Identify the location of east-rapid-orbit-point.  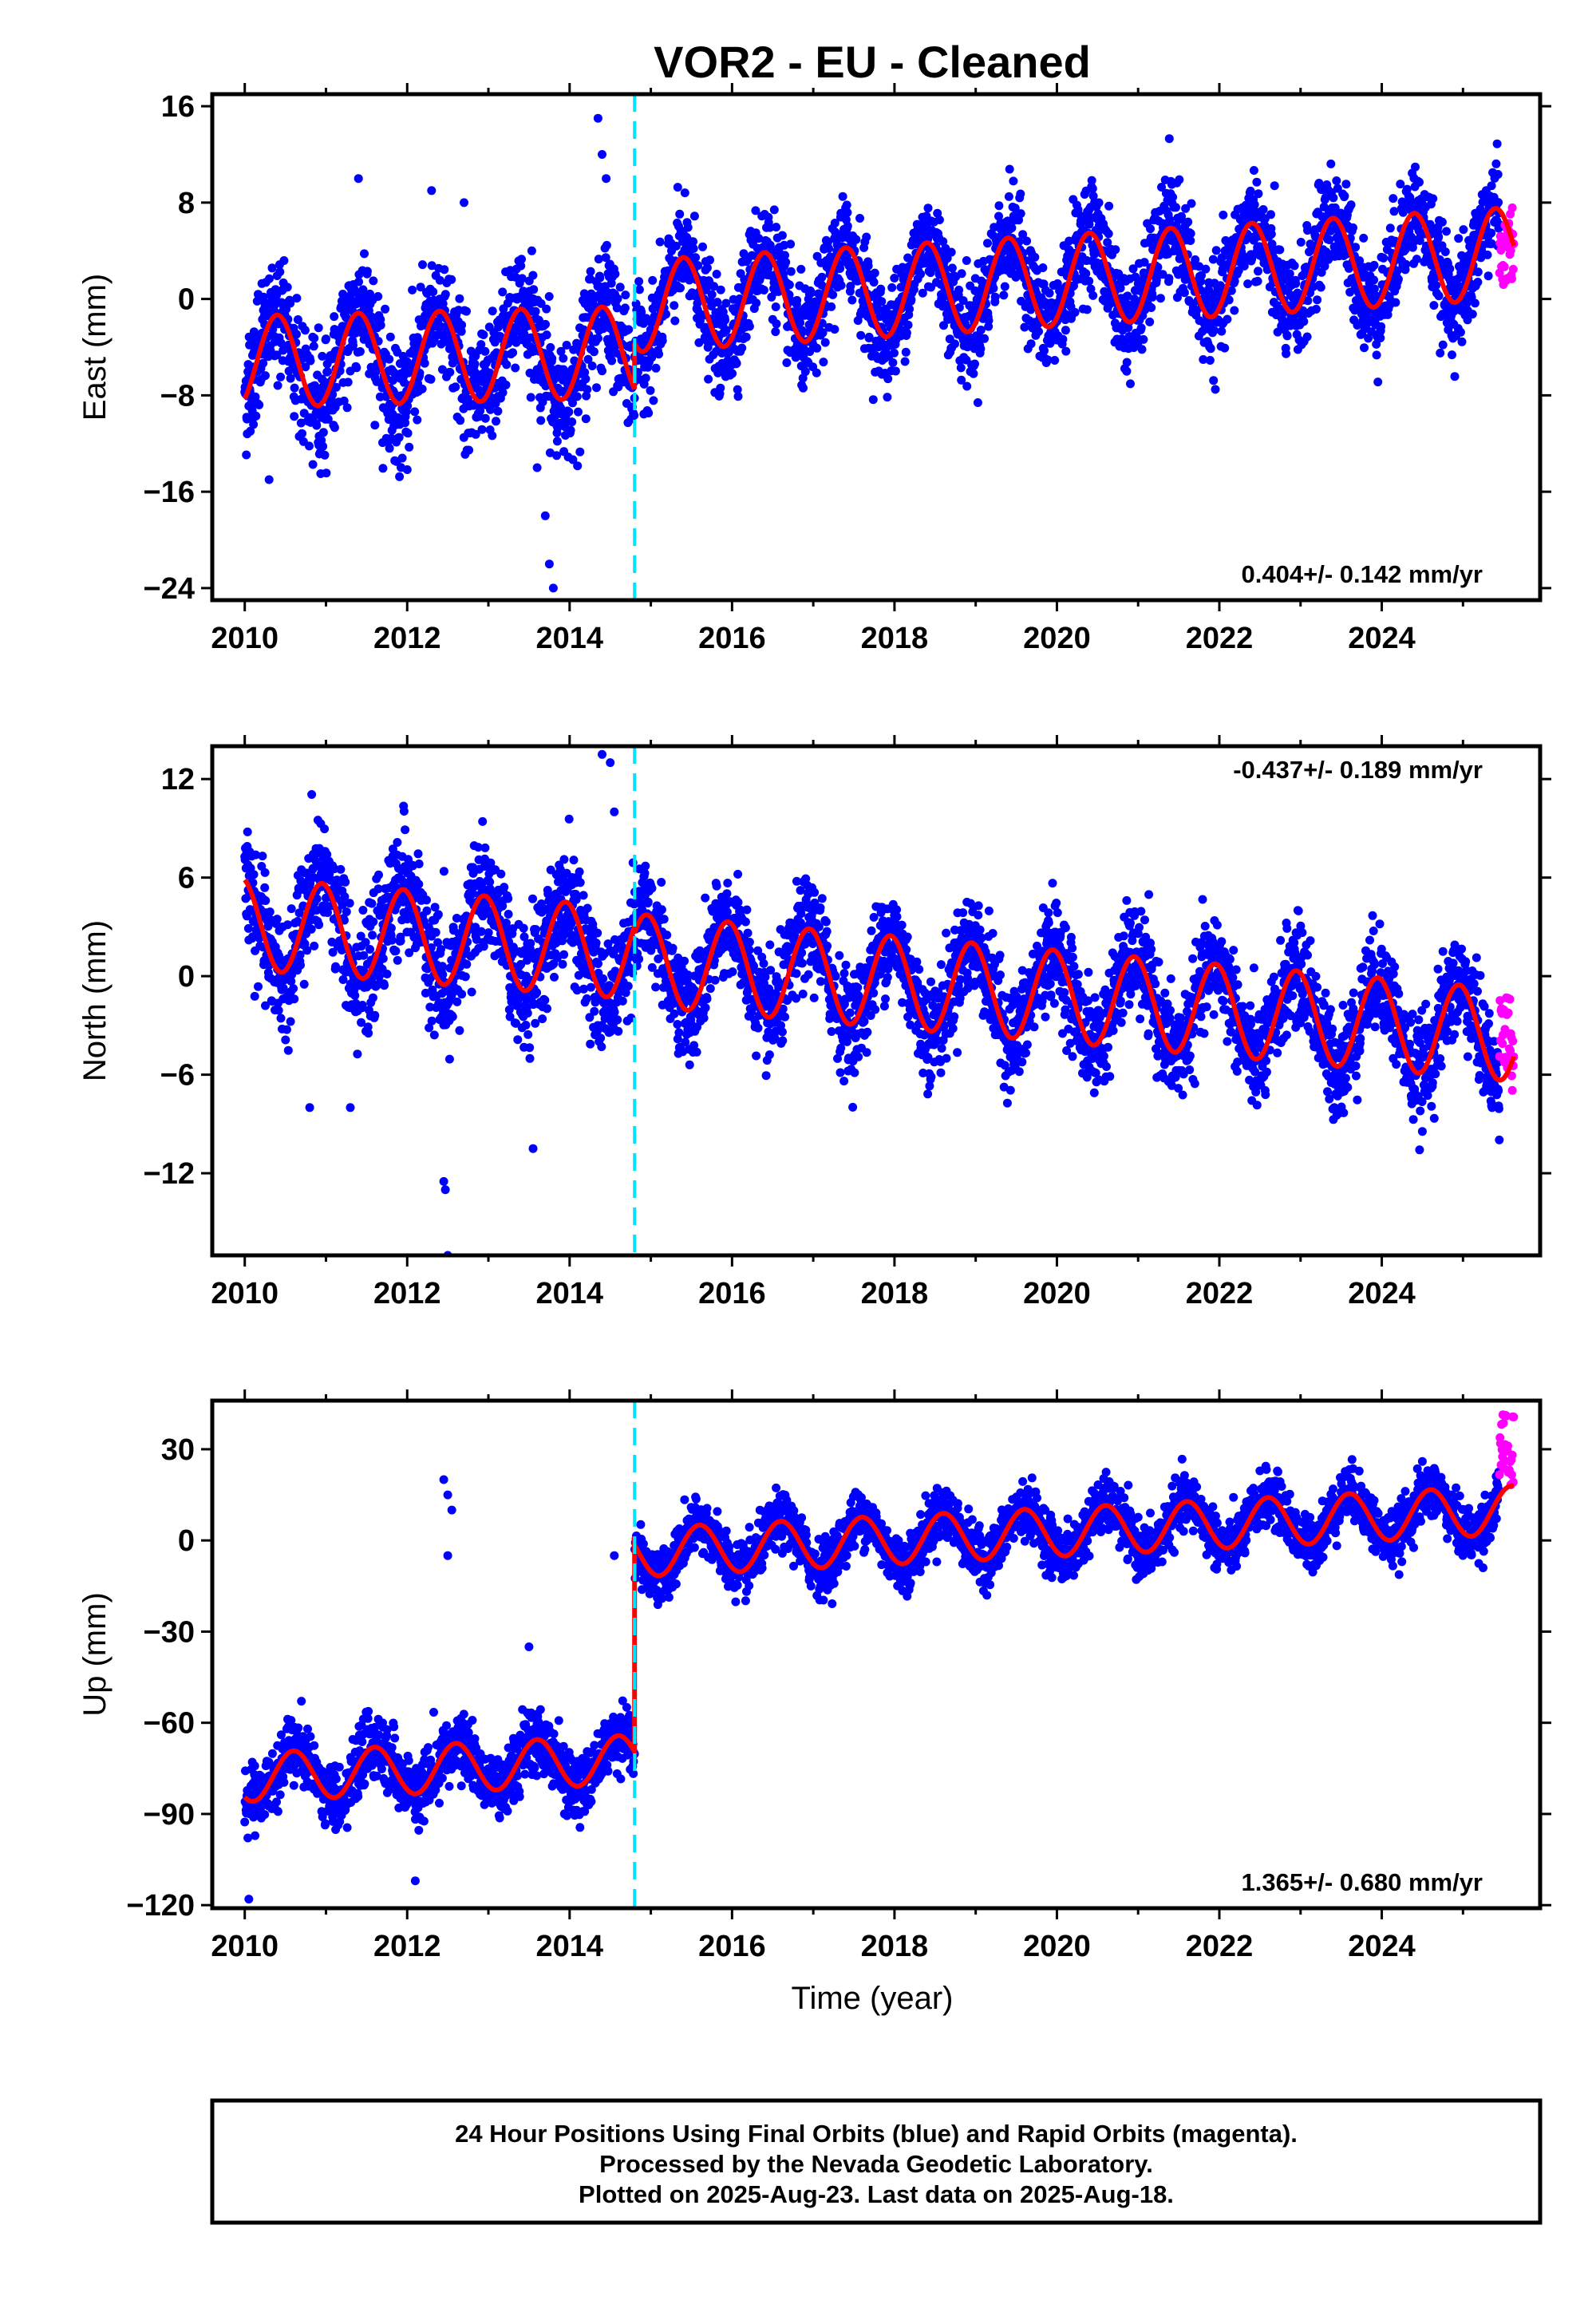
(1512, 207).